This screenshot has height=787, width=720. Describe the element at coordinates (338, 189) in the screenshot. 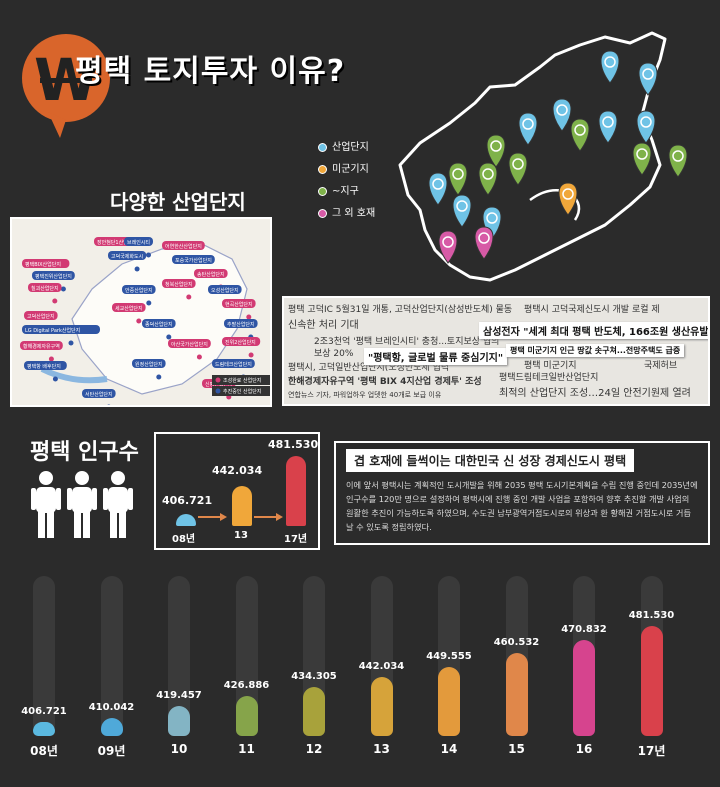

I see `legend-item-district: ~지구` at that location.